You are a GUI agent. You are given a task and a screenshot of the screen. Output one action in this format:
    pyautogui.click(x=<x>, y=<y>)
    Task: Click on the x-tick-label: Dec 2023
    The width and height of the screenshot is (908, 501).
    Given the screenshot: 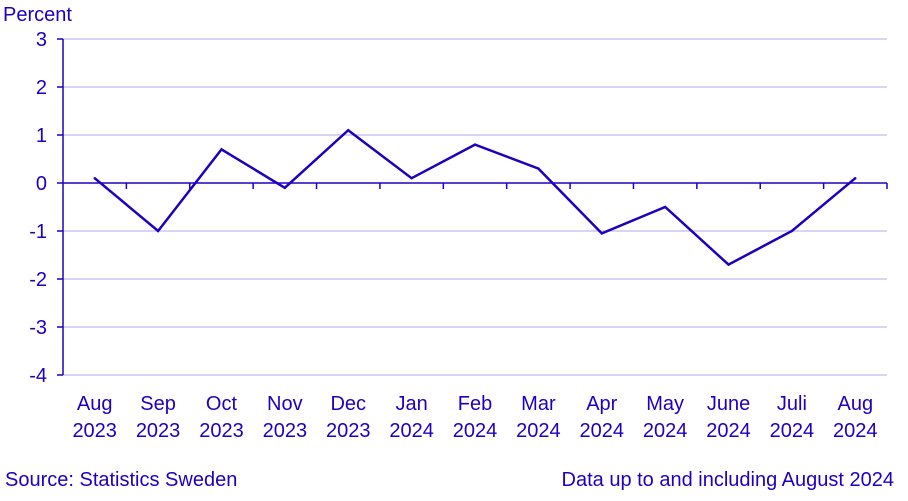 What is the action you would take?
    pyautogui.click(x=348, y=417)
    